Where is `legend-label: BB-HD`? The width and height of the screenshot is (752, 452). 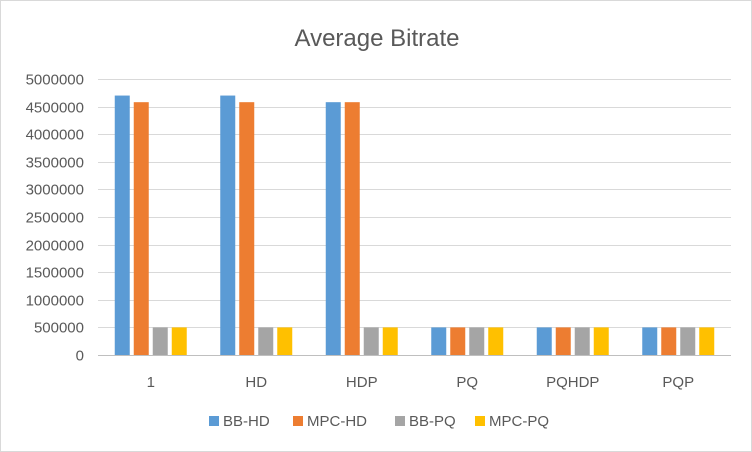
legend-label: BB-HD is located at coordinates (246, 421).